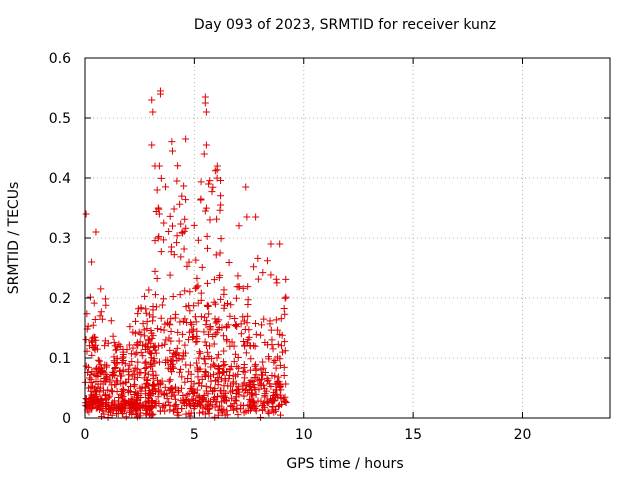 This screenshot has height=480, width=640. Describe the element at coordinates (60, 359) in the screenshot. I see `y-tick-label: 0.1` at that location.